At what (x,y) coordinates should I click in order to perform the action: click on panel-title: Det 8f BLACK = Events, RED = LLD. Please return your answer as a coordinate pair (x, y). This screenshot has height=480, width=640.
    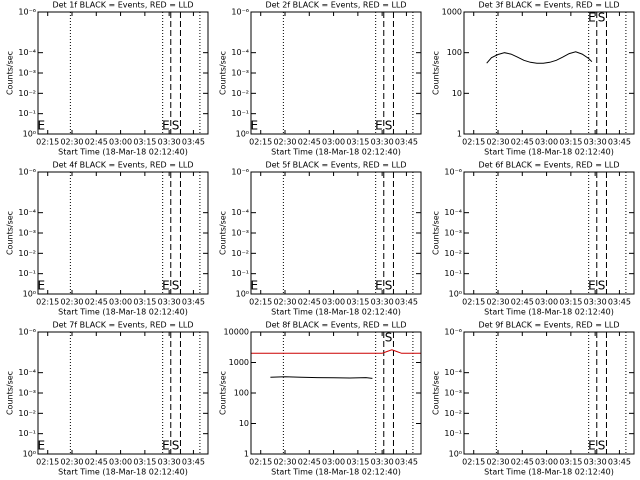
    Looking at the image, I should click on (335, 325).